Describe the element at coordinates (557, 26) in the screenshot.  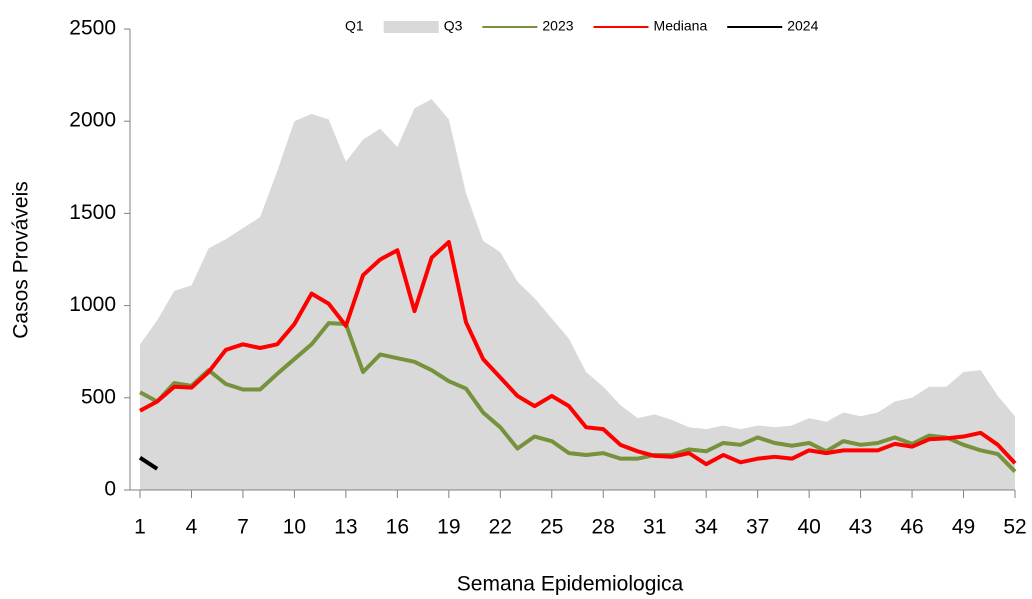
I see `legend-label: 2023` at that location.